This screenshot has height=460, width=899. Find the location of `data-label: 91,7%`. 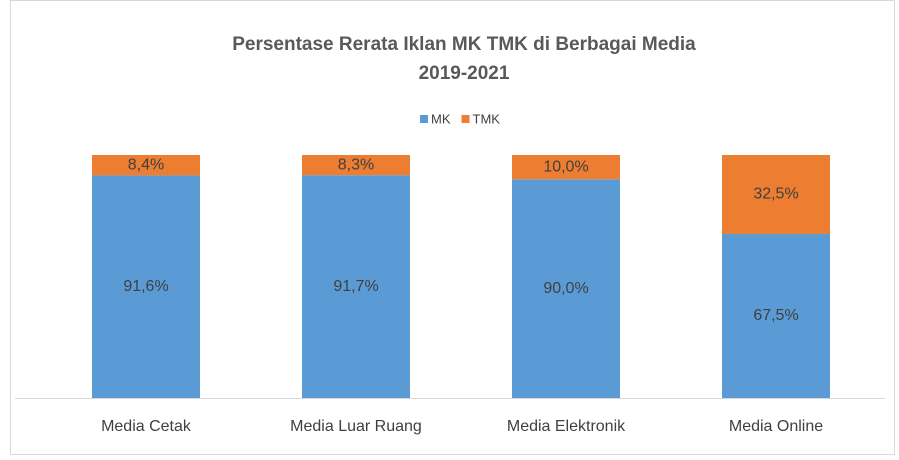

data-label: 91,7% is located at coordinates (355, 286).